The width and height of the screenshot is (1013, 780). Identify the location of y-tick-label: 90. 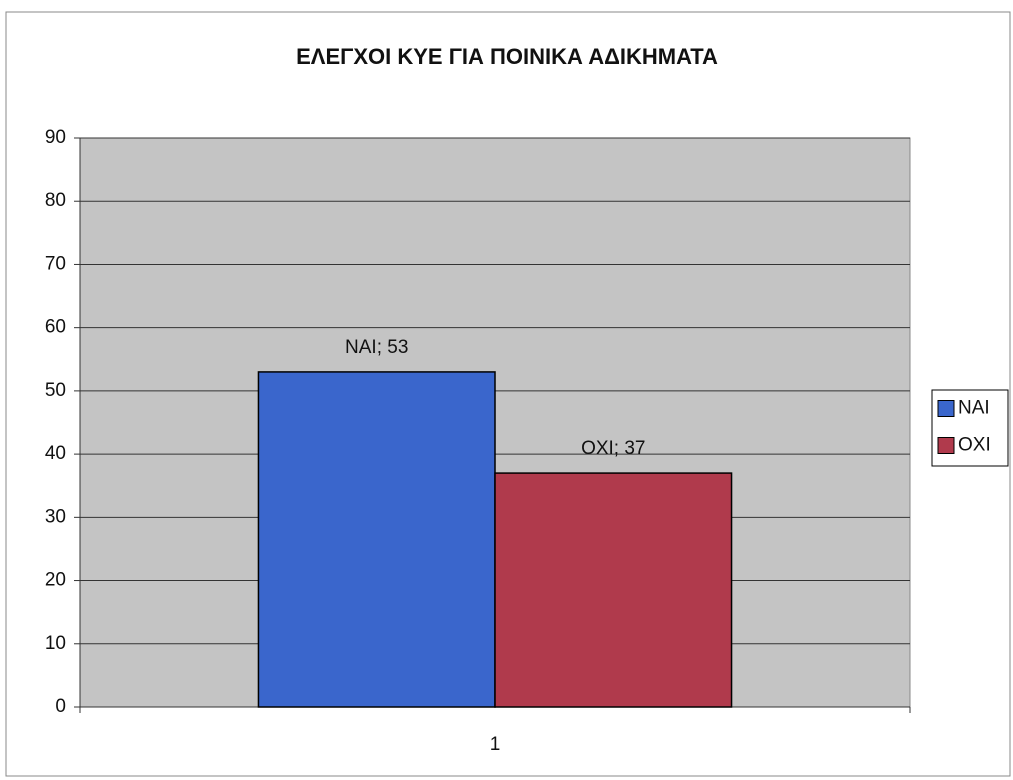
(55, 137).